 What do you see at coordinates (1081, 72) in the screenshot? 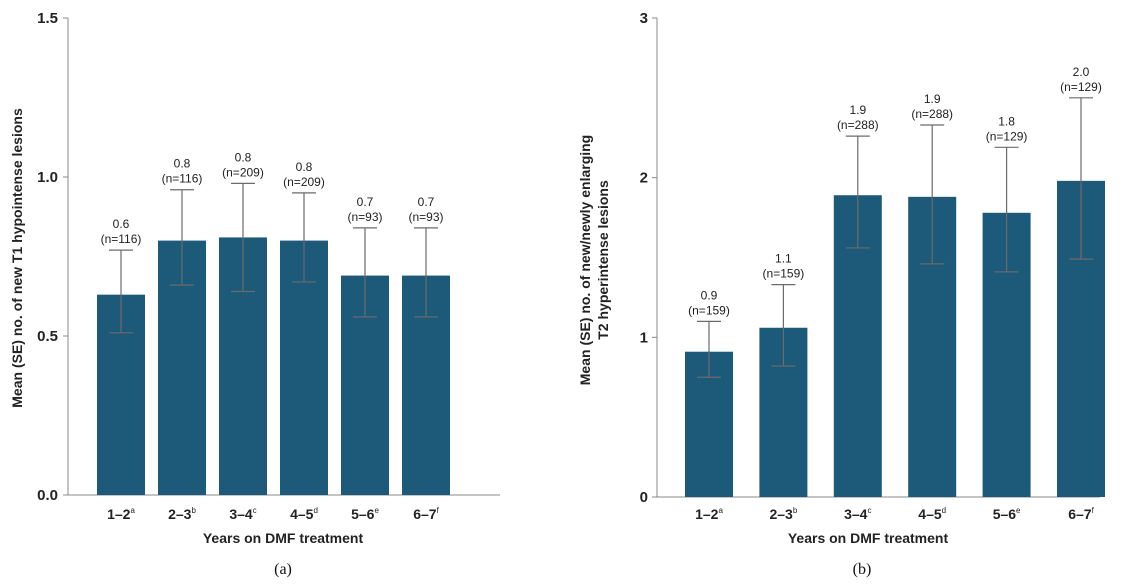
I see `panel-b-value-label: 2.0` at bounding box center [1081, 72].